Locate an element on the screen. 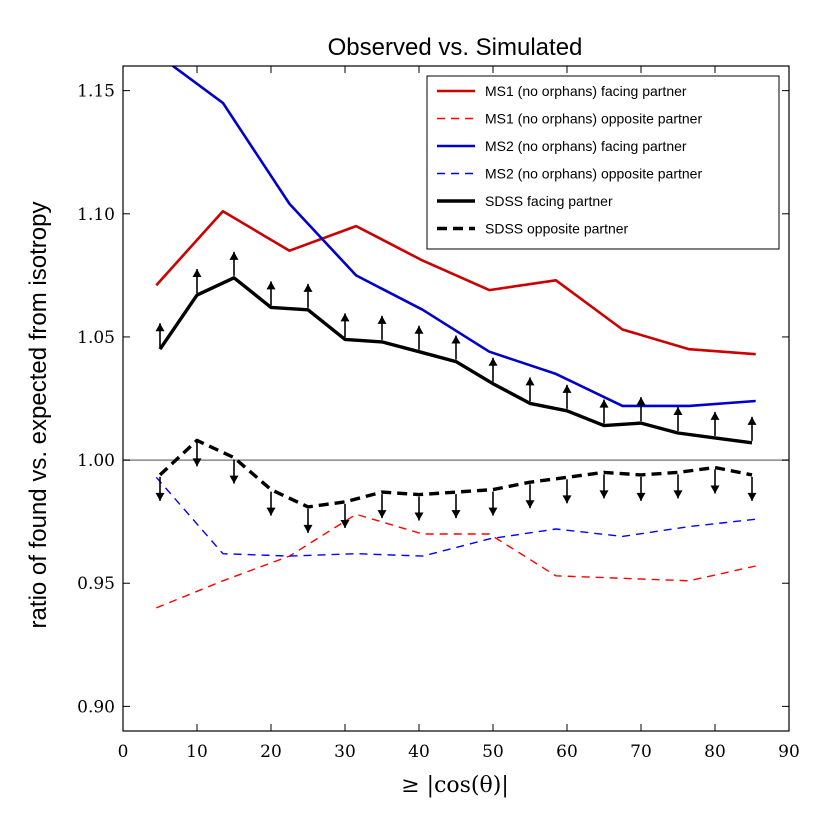  y-tick-label: 1.00 is located at coordinates (96, 461).